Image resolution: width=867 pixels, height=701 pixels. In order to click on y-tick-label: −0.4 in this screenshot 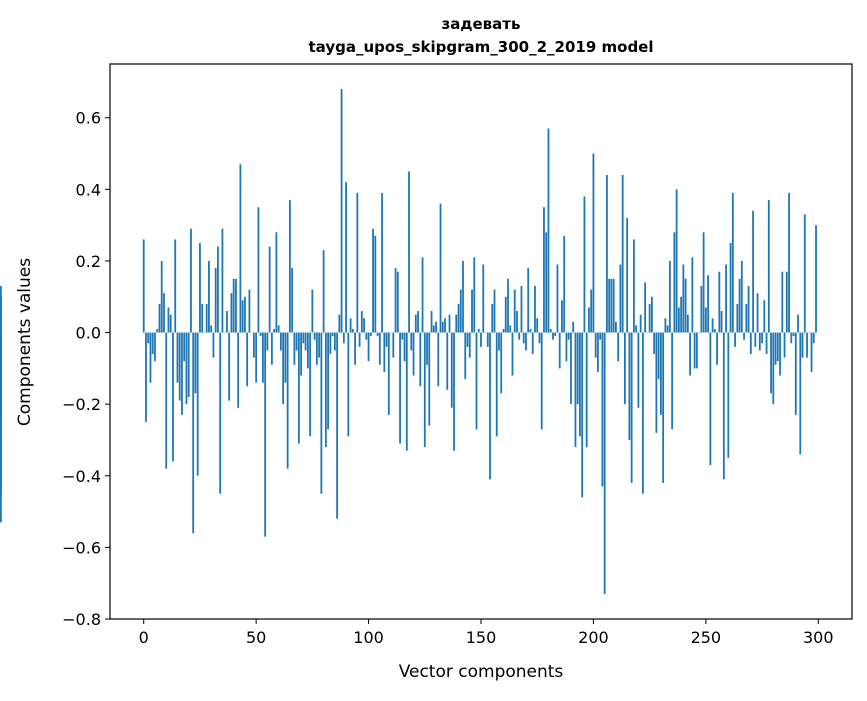, I will do `click(81, 476)`.